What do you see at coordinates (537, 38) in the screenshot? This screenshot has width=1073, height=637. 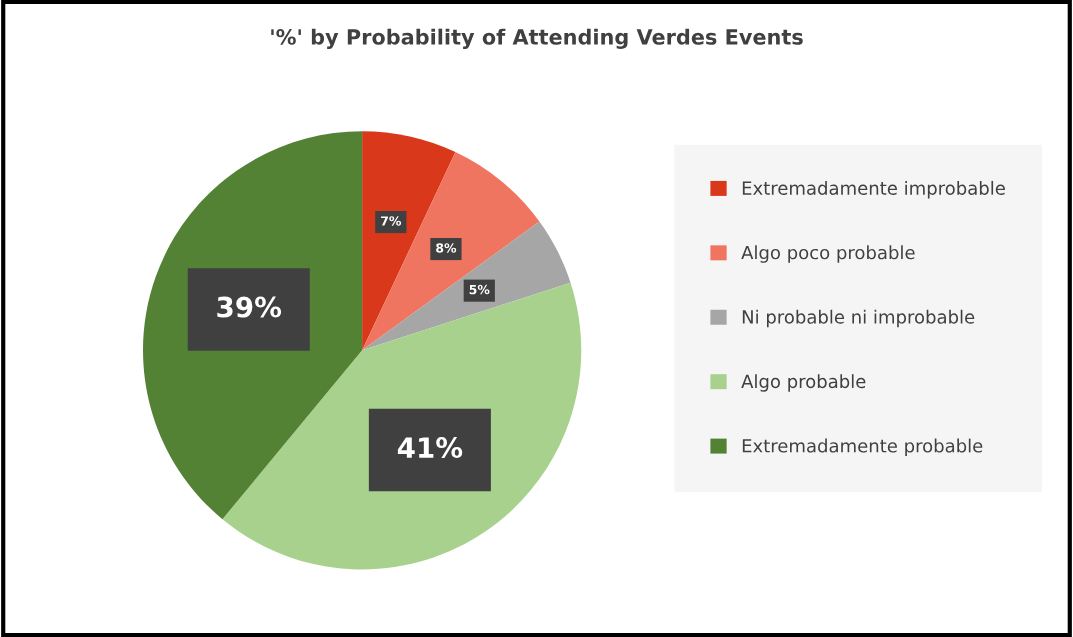 I see `chart-title: '%' by Probability of Attending Verdes Events` at bounding box center [537, 38].